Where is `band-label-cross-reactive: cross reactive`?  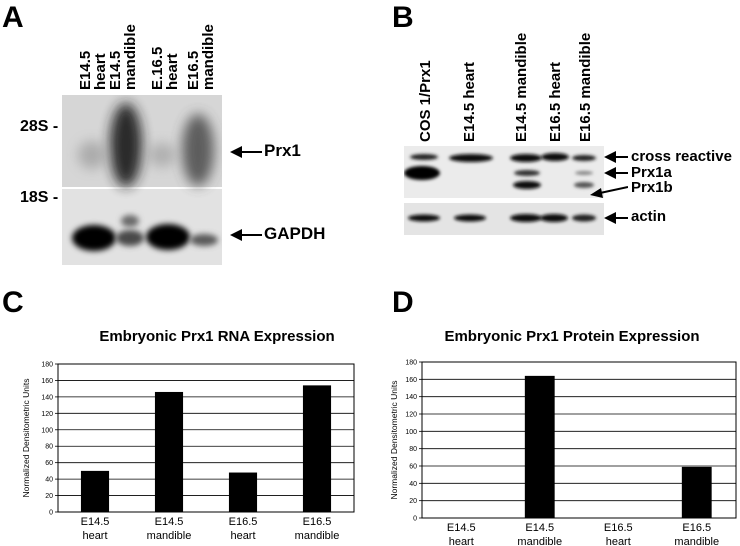
band-label-cross-reactive: cross reactive is located at coordinates (681, 156).